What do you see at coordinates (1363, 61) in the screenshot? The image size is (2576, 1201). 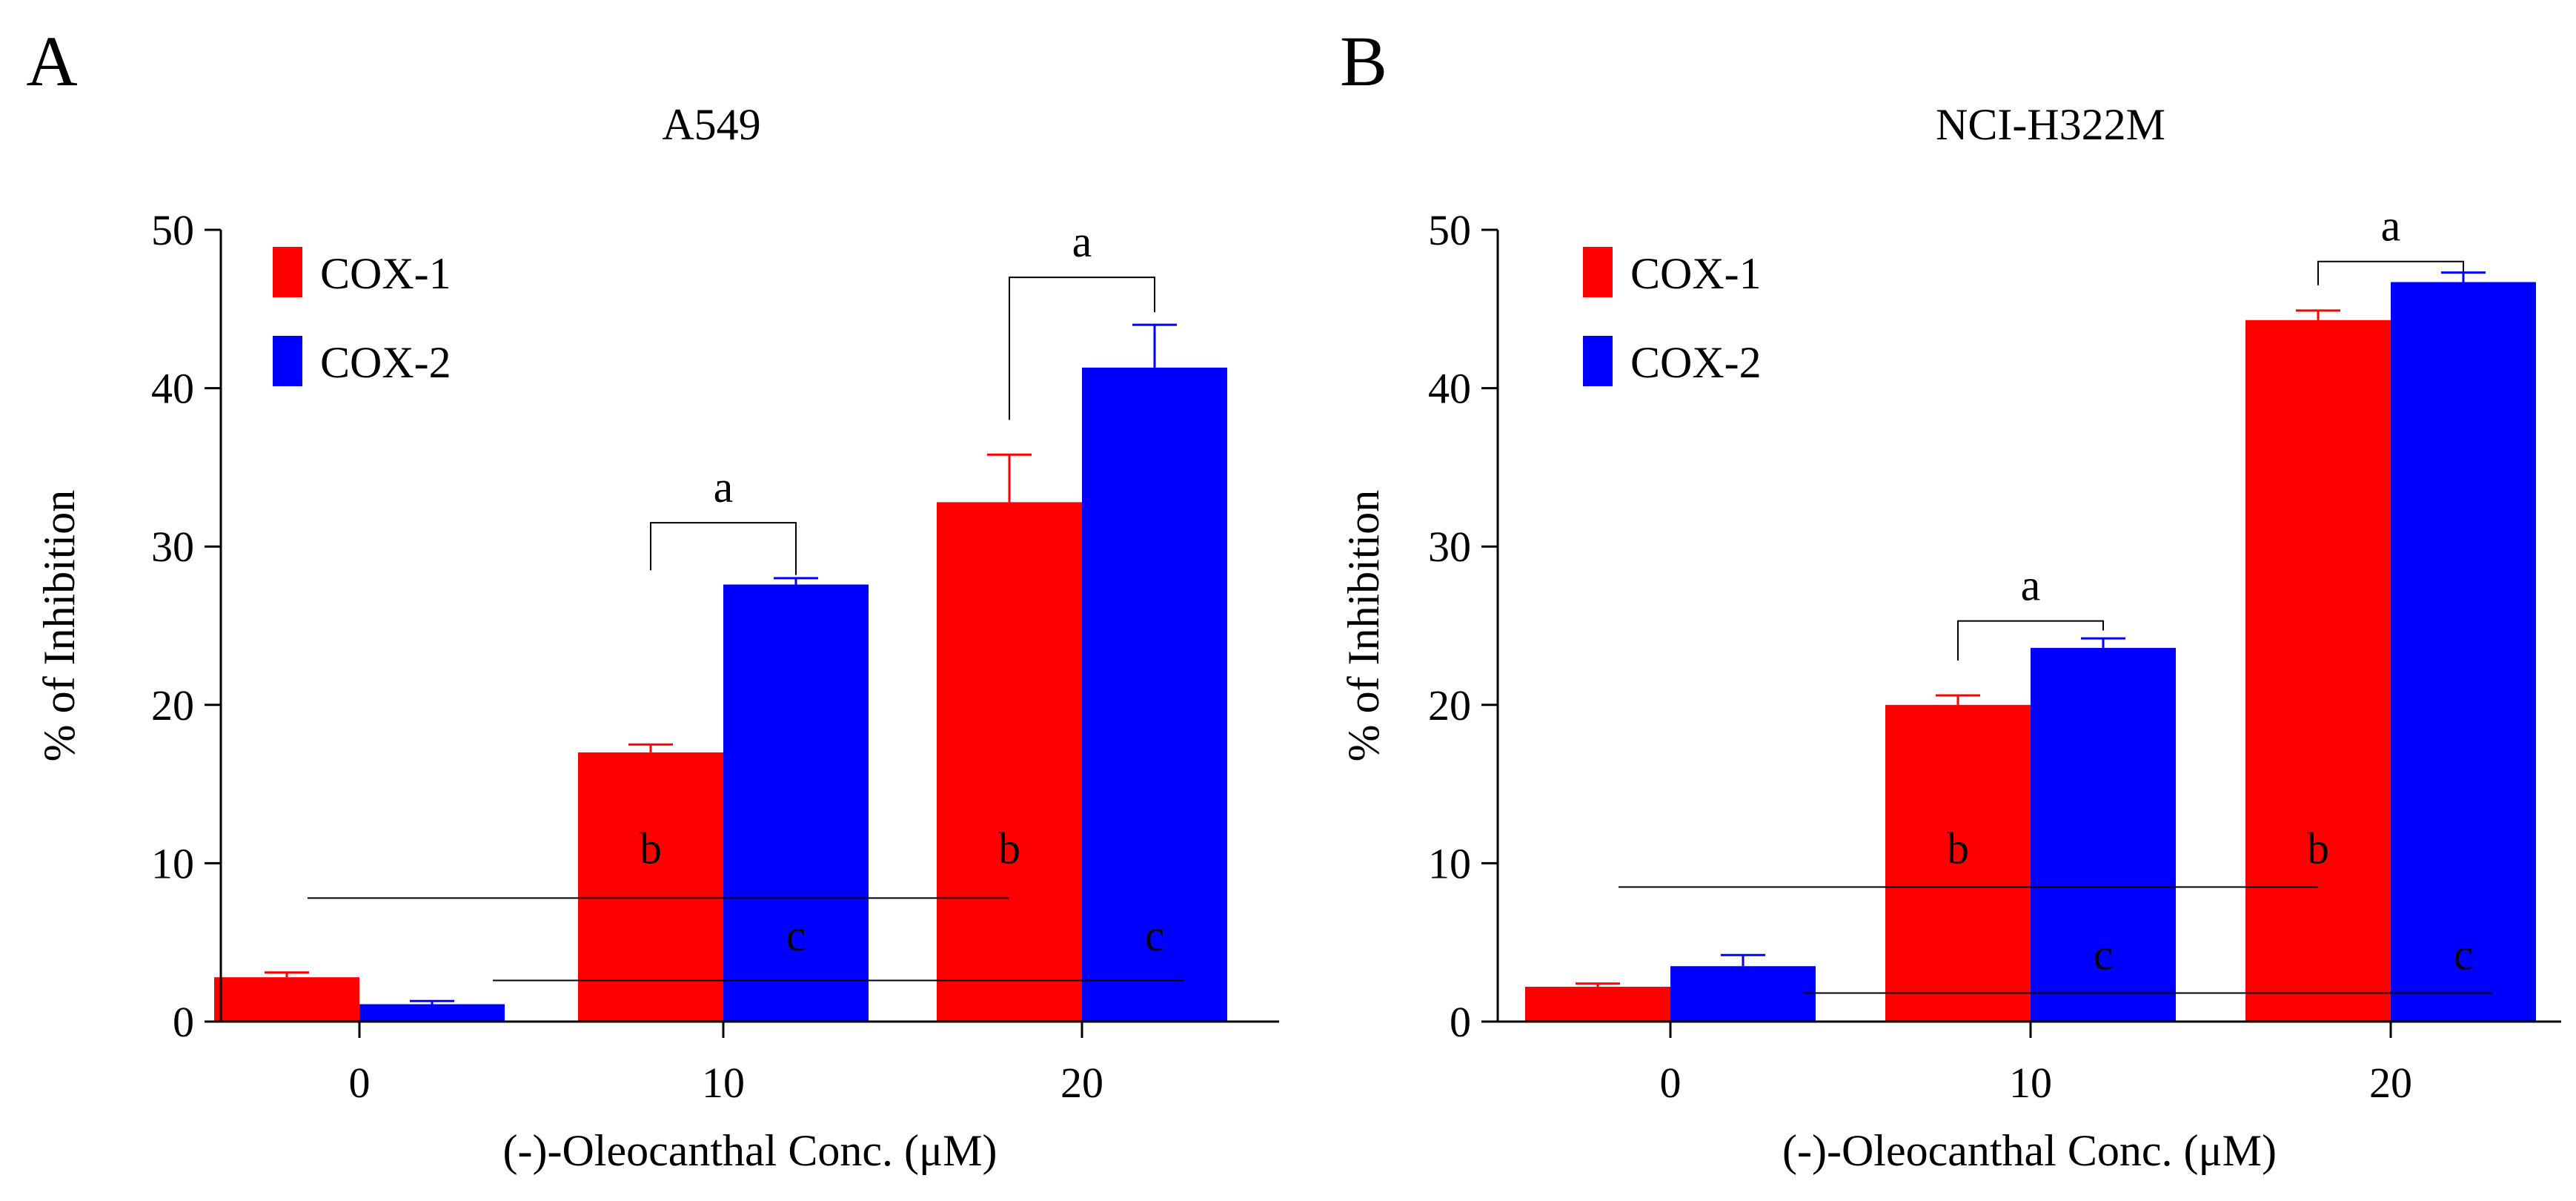 I see `panel-label: B` at bounding box center [1363, 61].